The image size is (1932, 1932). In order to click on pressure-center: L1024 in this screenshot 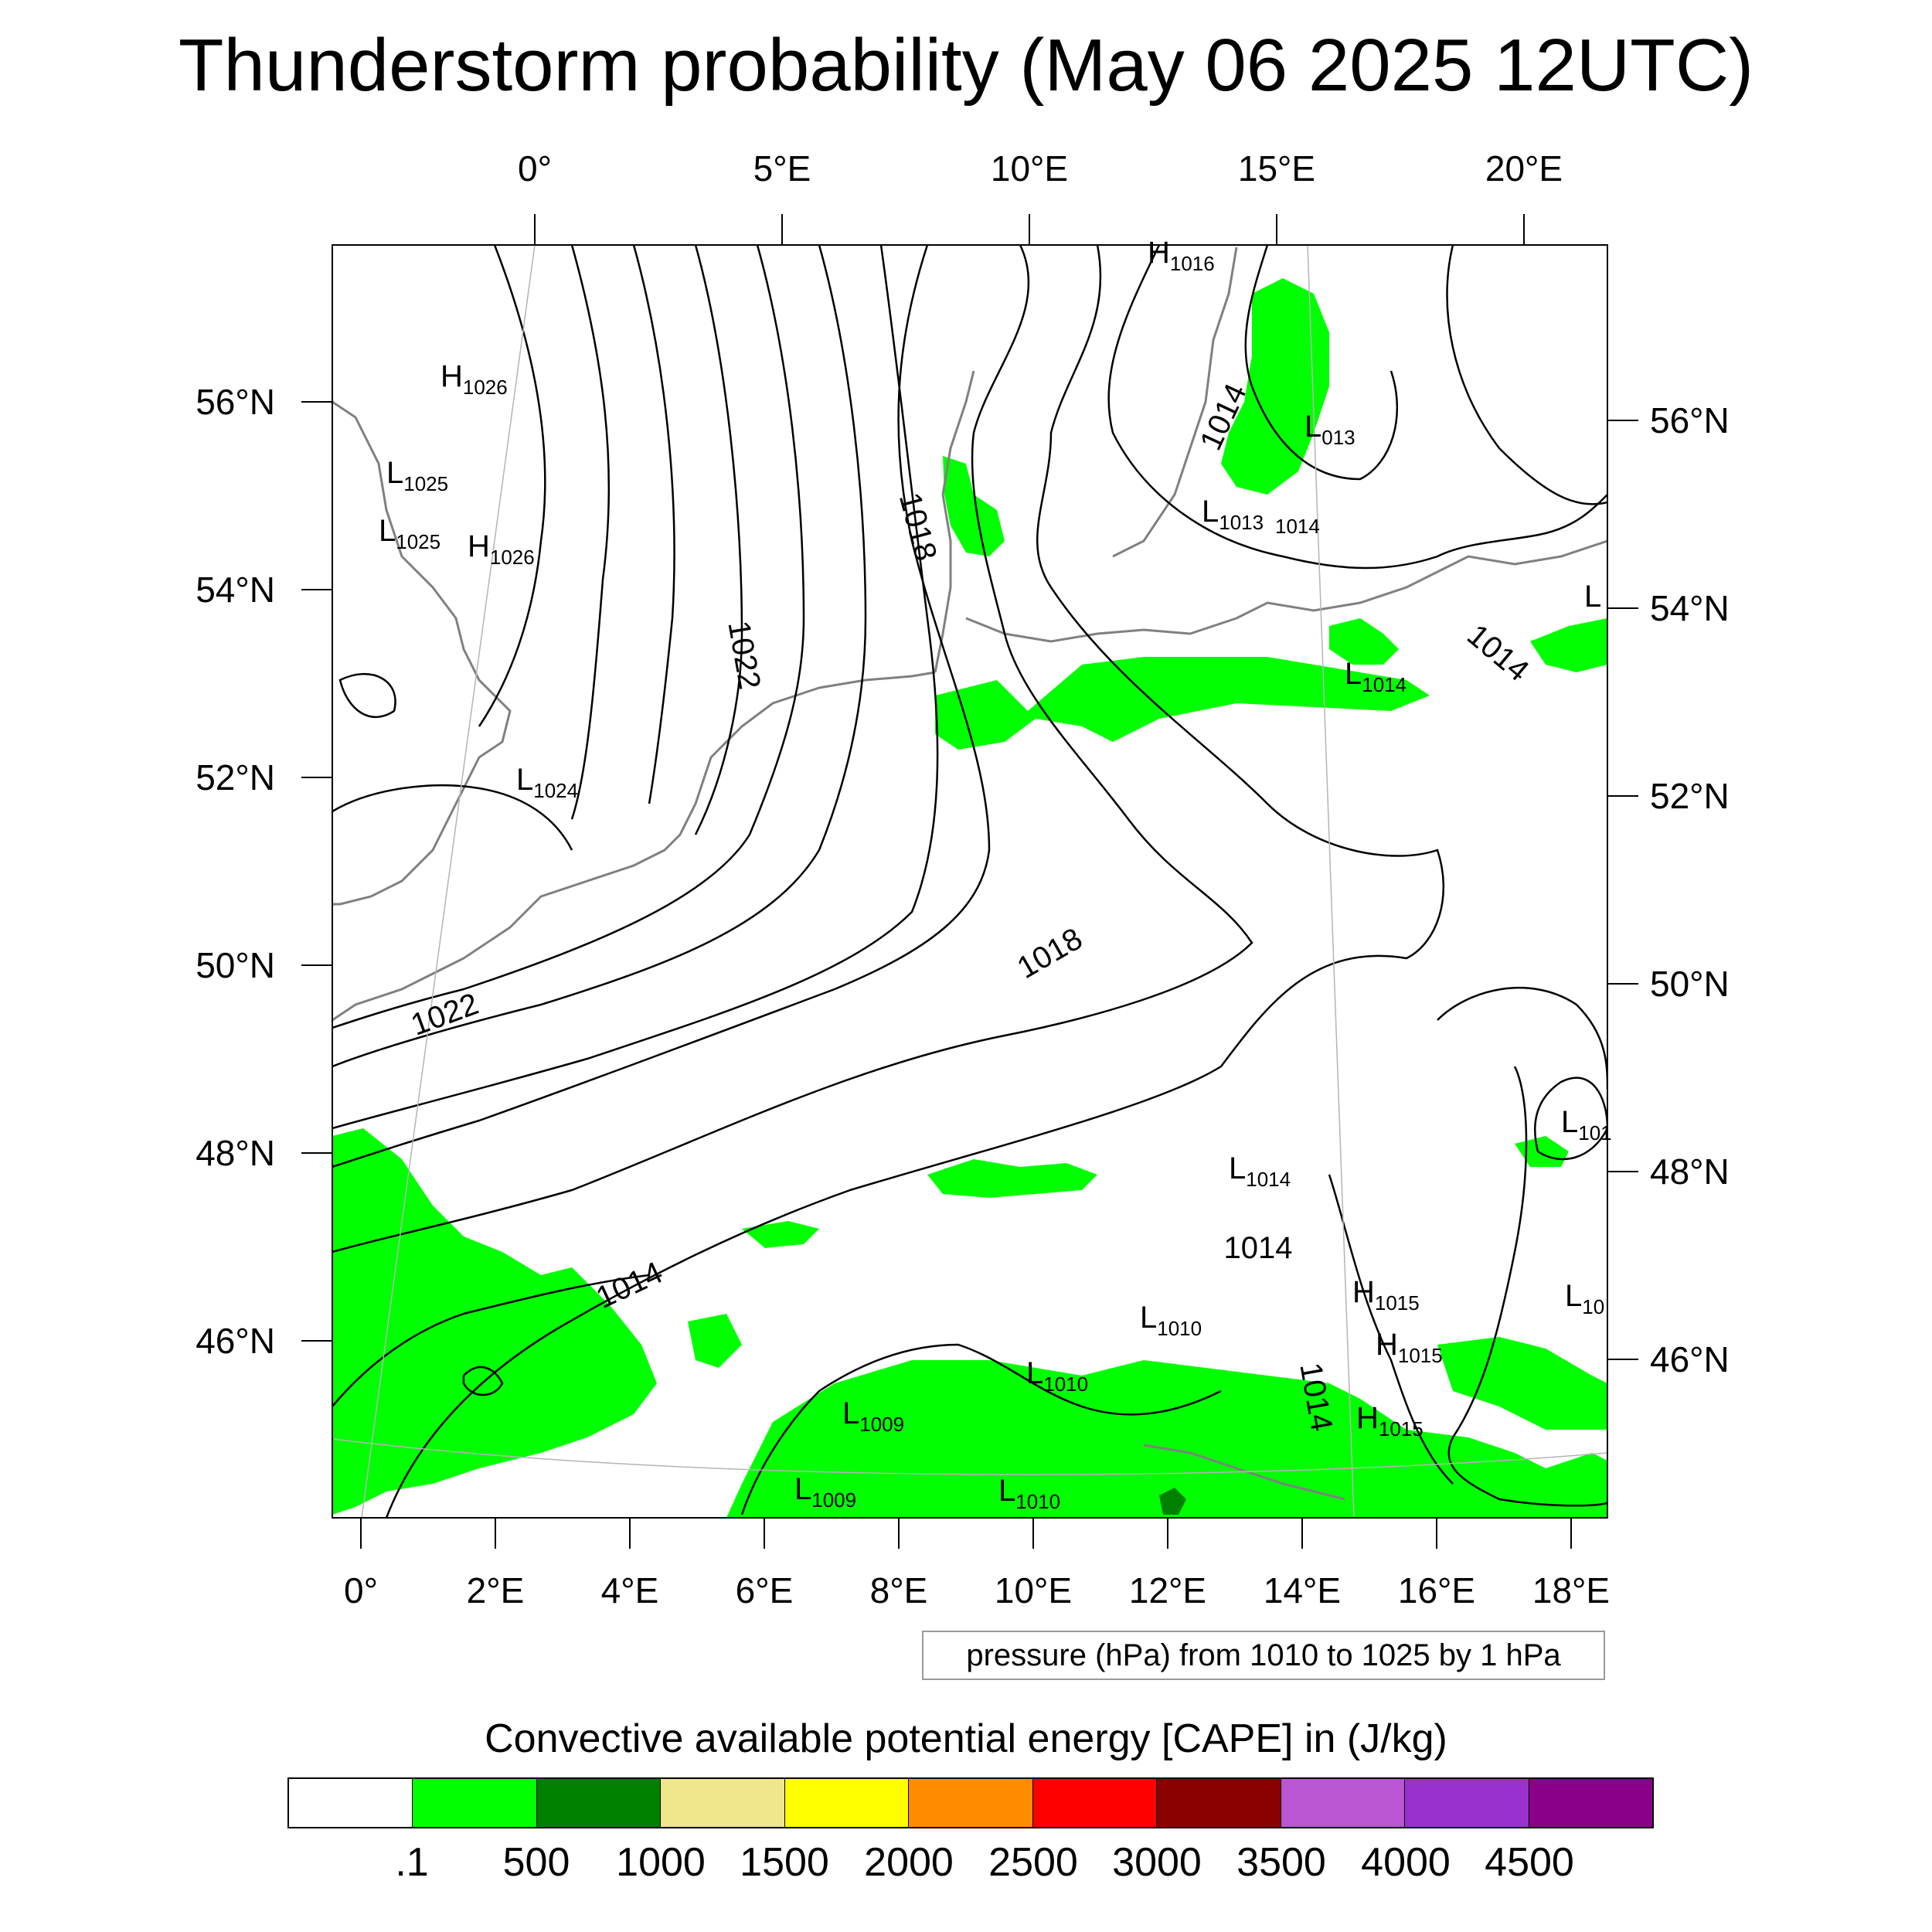, I will do `click(547, 783)`.